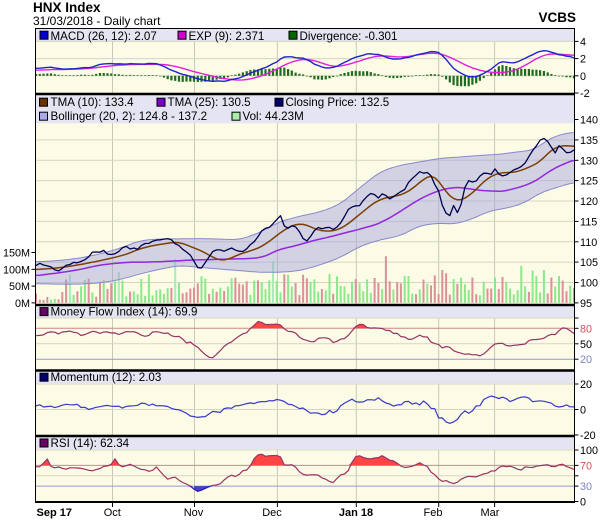  I want to click on svg-text: Nov, so click(194, 513).